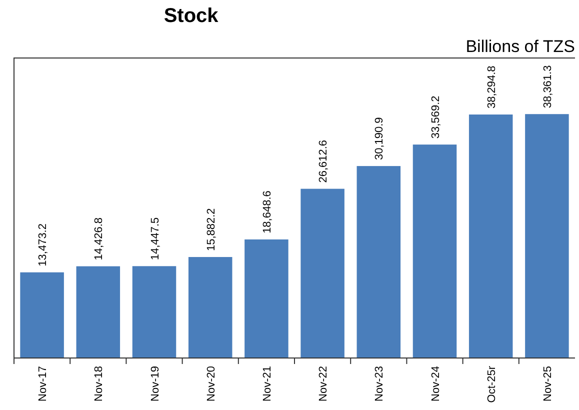 Image resolution: width=579 pixels, height=410 pixels. I want to click on x-tick-label: Nov-22, so click(324, 384).